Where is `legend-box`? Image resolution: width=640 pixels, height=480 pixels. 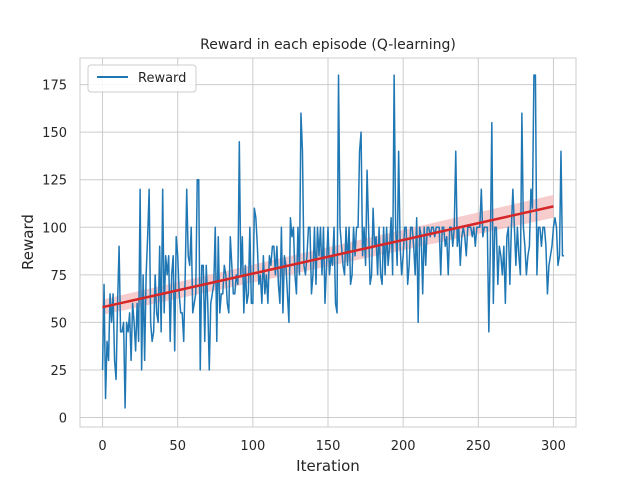
legend-box is located at coordinates (142, 78).